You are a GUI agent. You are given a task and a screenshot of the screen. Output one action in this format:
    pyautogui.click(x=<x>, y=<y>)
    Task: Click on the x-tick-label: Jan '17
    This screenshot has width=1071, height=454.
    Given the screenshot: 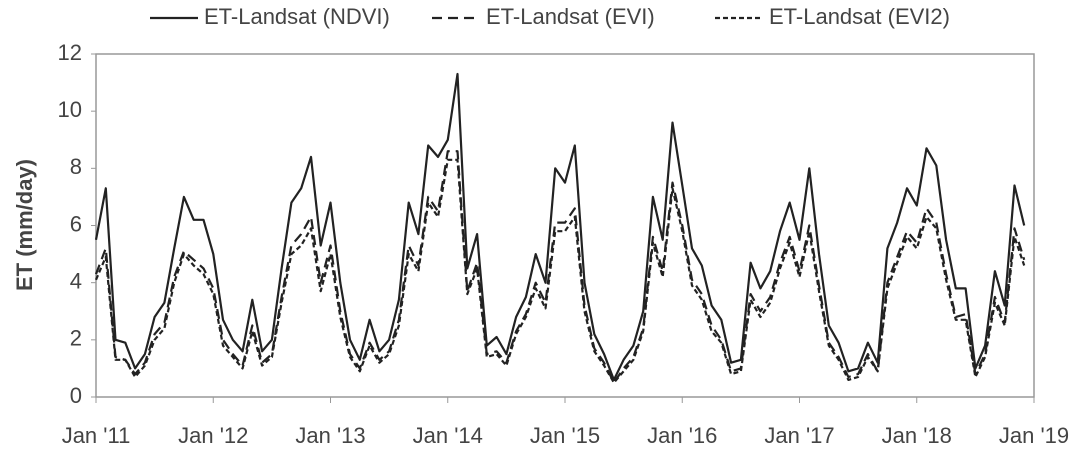 What is the action you would take?
    pyautogui.click(x=799, y=435)
    